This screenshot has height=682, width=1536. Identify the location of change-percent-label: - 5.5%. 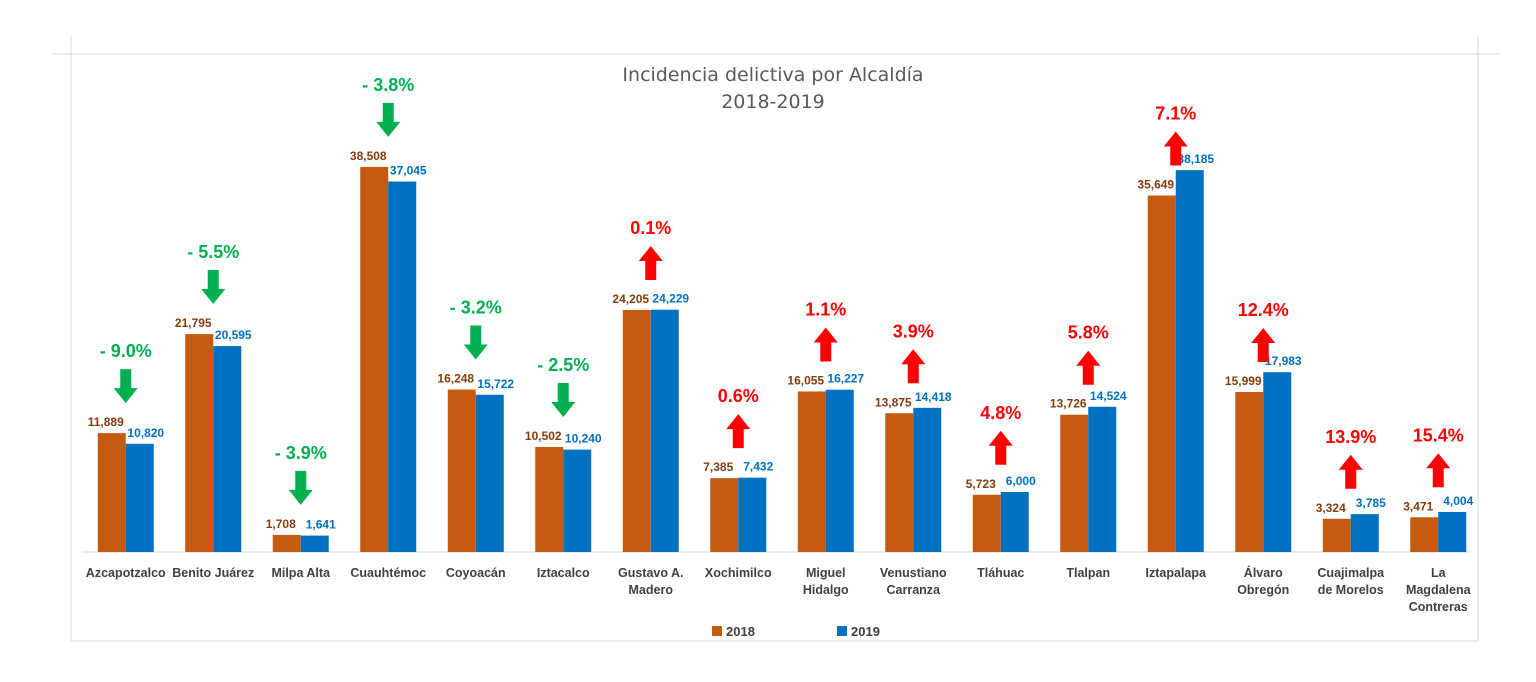
(213, 252).